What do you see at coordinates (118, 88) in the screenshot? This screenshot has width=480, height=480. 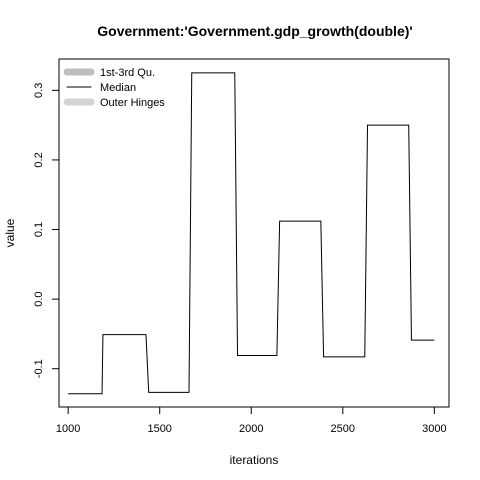 I see `legend-label: Median` at bounding box center [118, 88].